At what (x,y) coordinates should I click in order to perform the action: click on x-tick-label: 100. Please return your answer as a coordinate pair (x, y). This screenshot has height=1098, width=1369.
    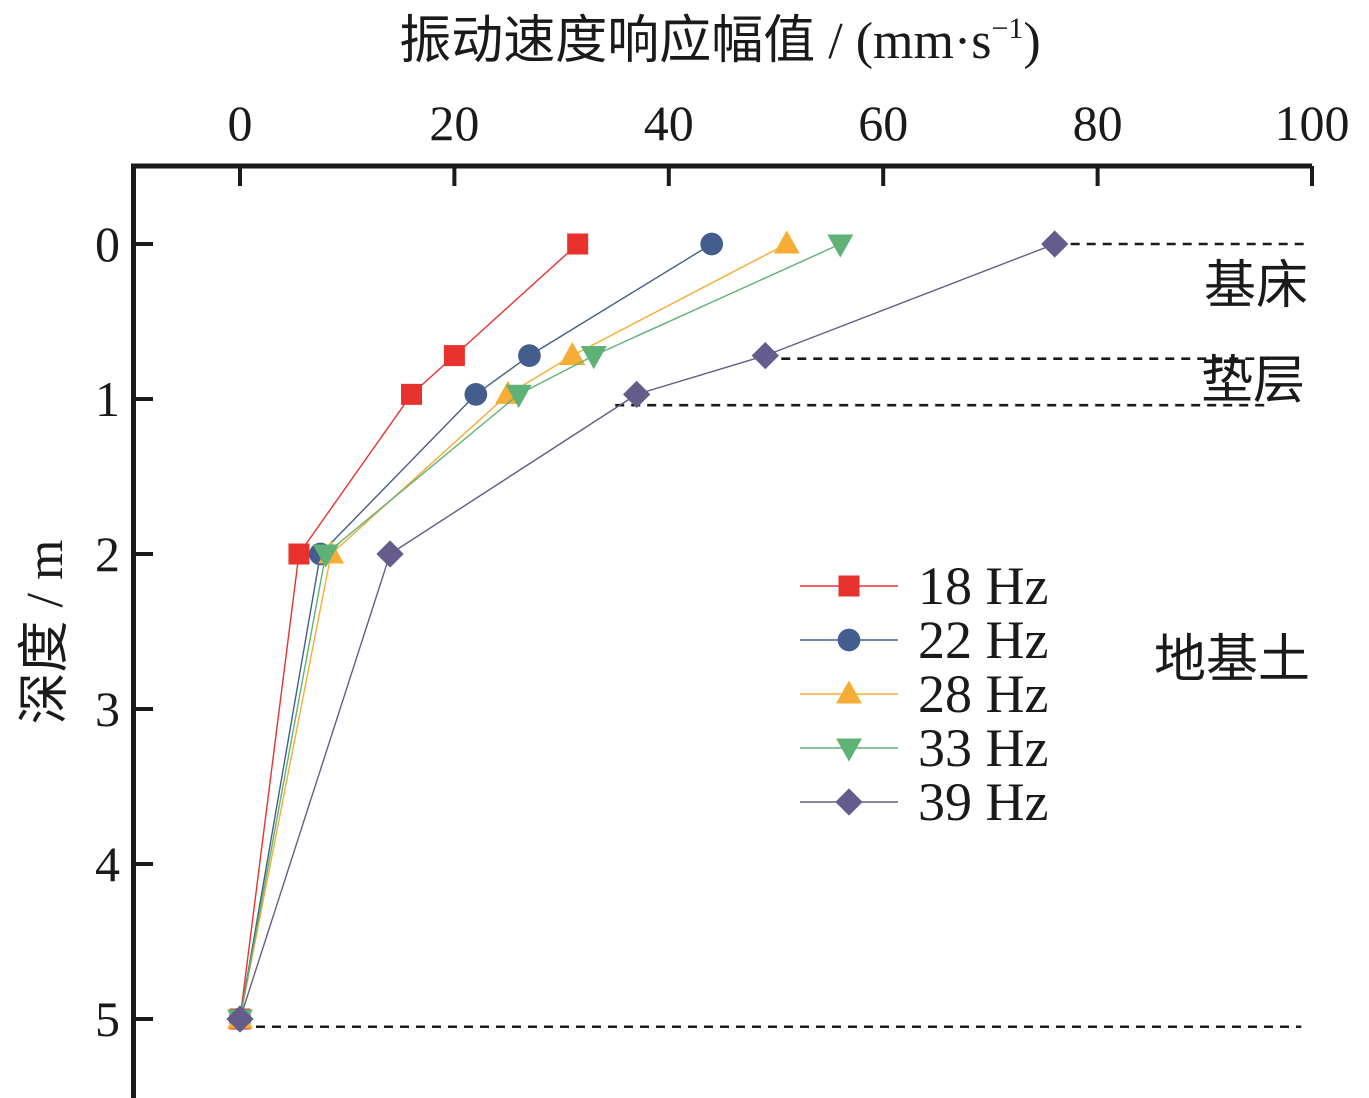
    Looking at the image, I should click on (1312, 123).